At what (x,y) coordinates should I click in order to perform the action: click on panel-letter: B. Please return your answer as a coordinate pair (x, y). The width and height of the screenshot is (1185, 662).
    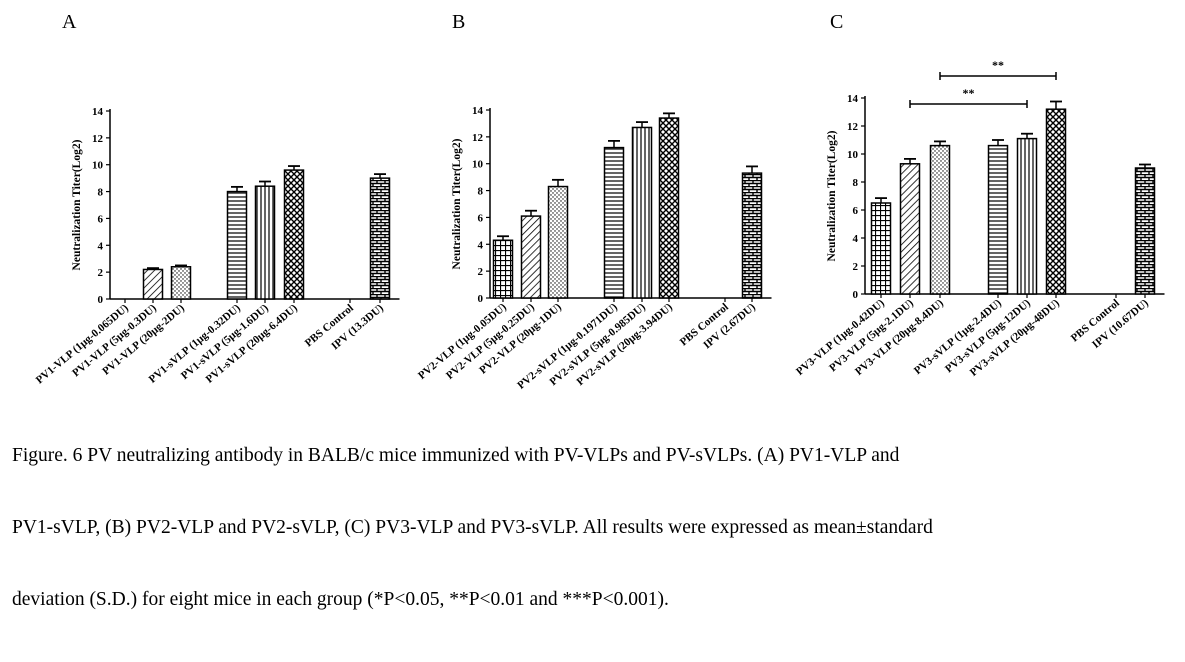
    Looking at the image, I should click on (458, 22).